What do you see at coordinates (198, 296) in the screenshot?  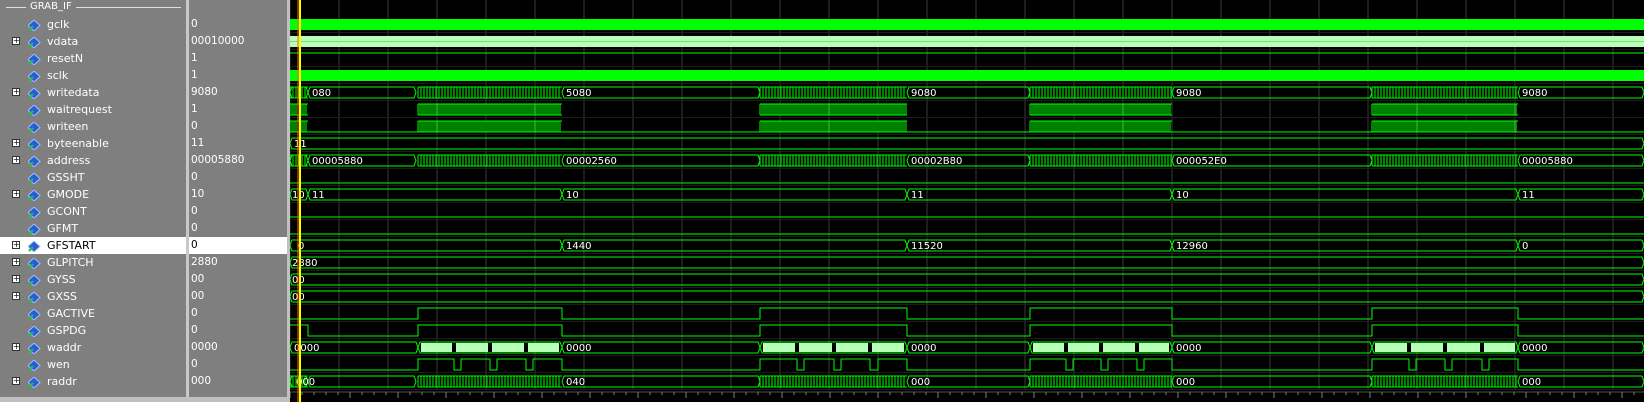 I see `signal-value: 00` at bounding box center [198, 296].